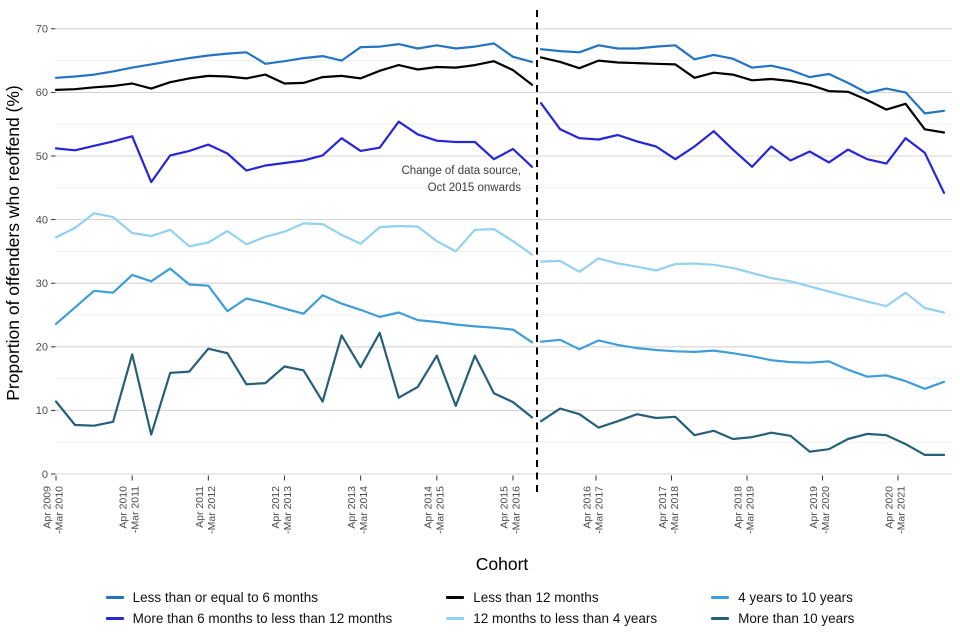 The image size is (960, 640). Describe the element at coordinates (225, 597) in the screenshot. I see `legend-label: Less than or equal to 6 months` at that location.